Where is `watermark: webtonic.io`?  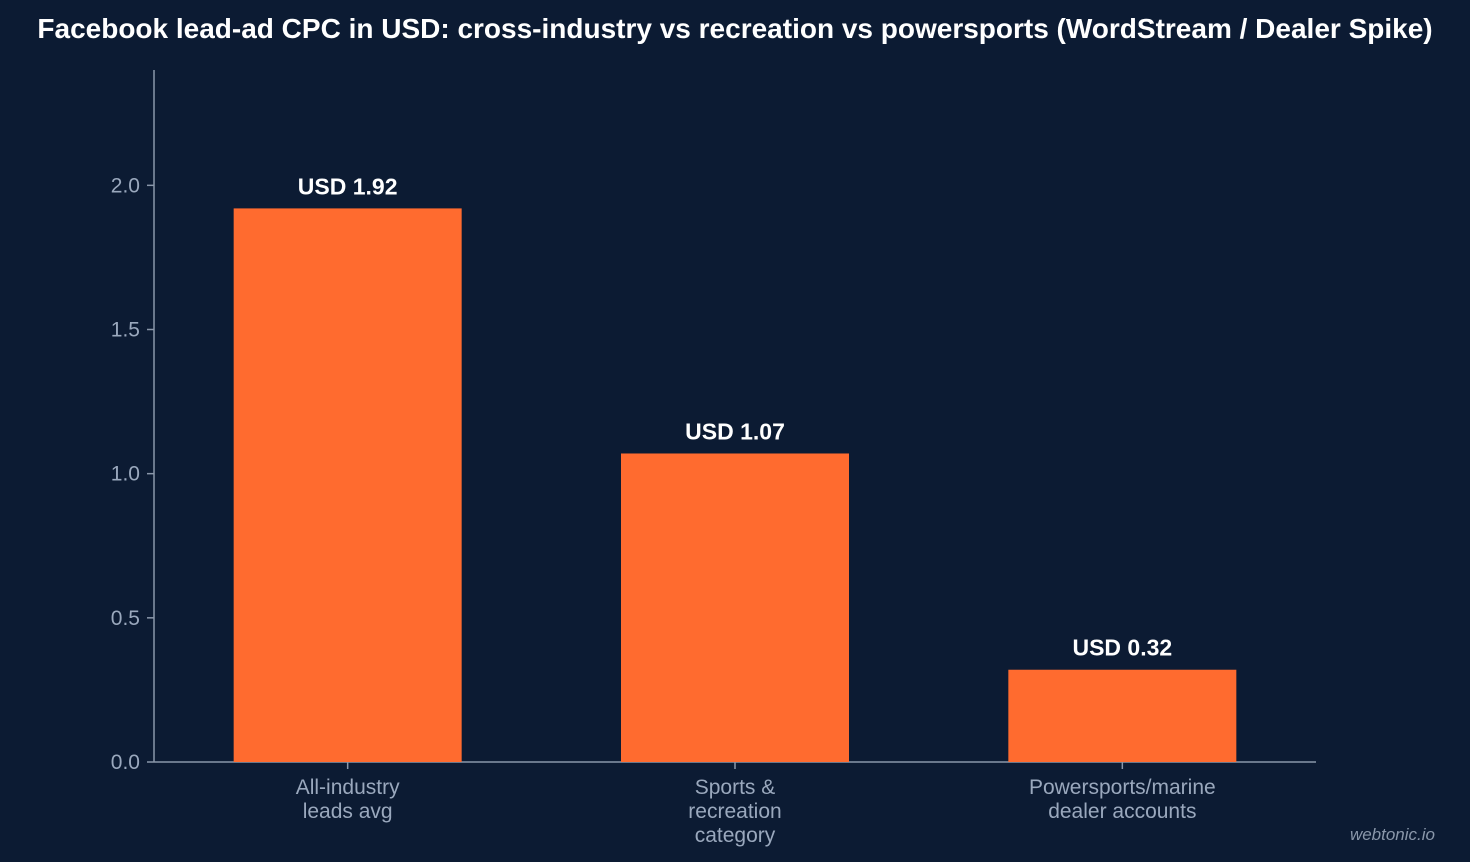
watermark: webtonic.io is located at coordinates (1392, 834).